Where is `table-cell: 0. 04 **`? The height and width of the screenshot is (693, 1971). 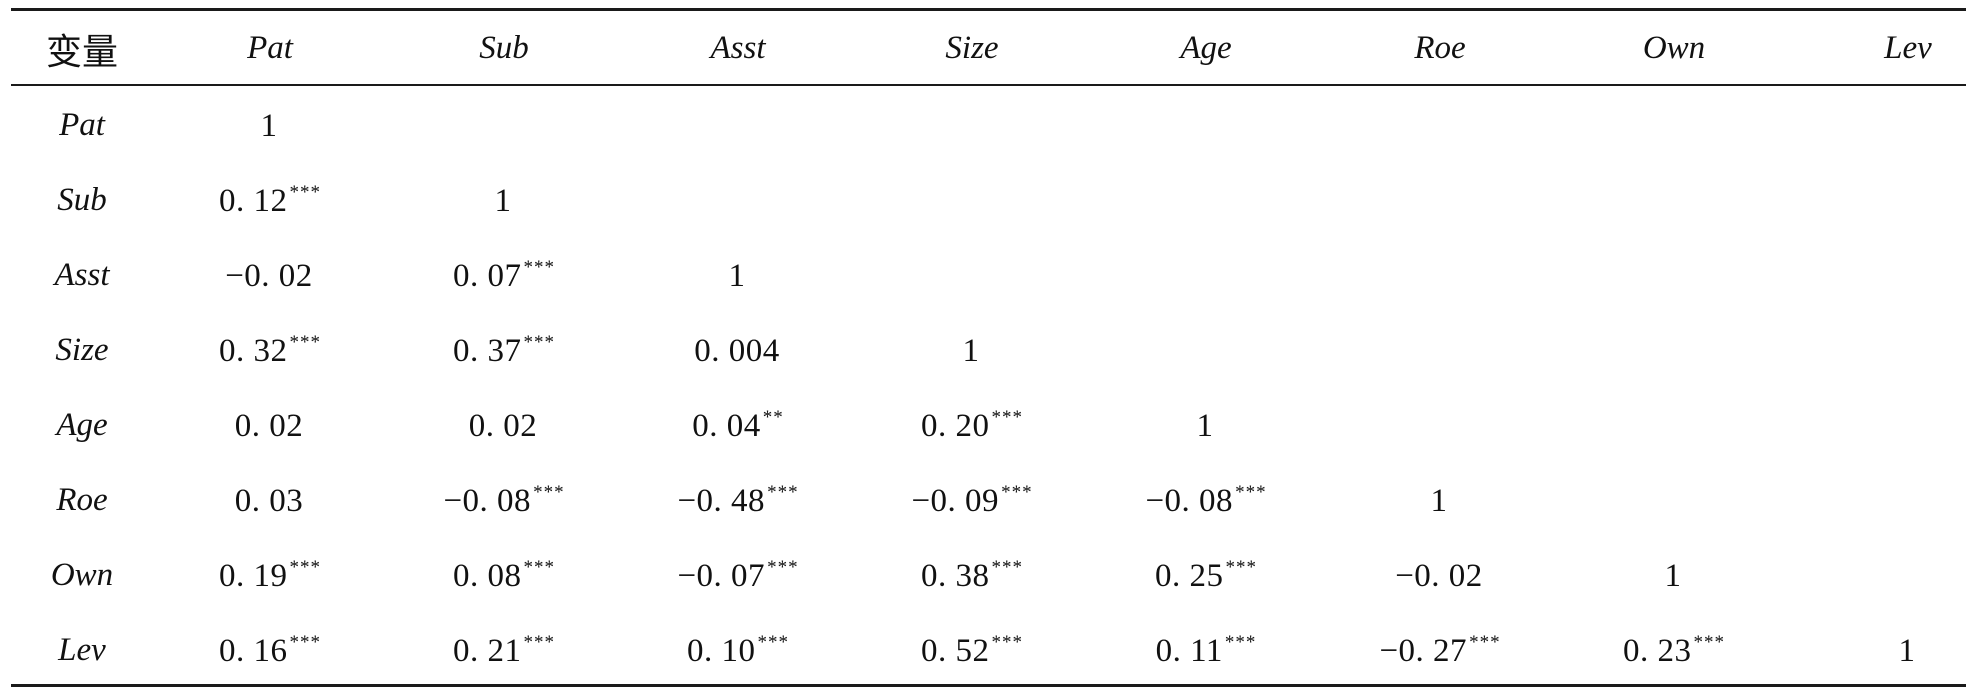 table-cell: 0. 04 ** is located at coordinates (738, 425).